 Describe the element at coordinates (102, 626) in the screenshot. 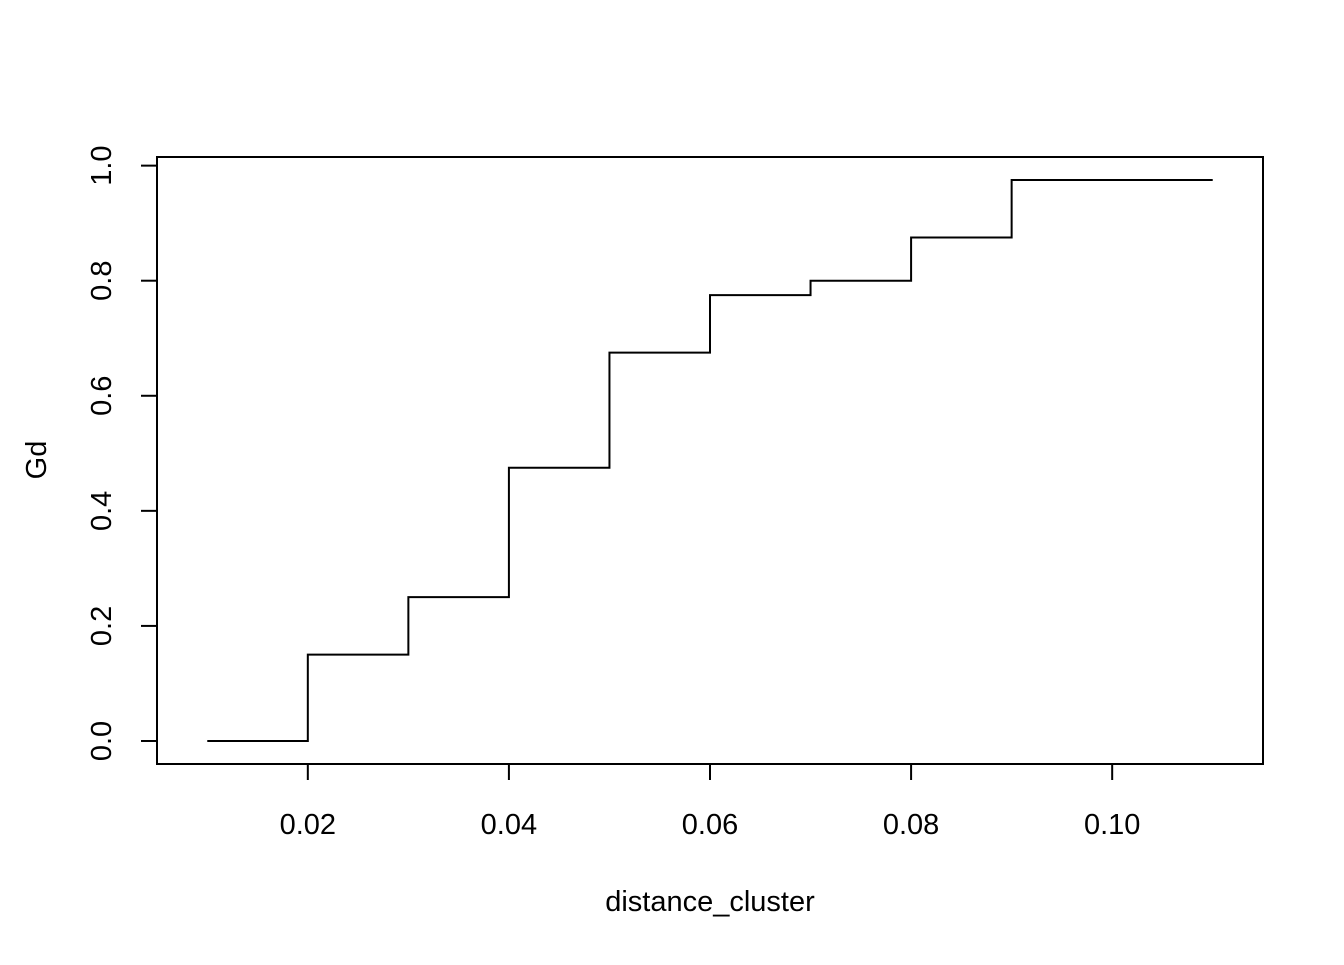

I see `y-tick-label: 0.2` at that location.